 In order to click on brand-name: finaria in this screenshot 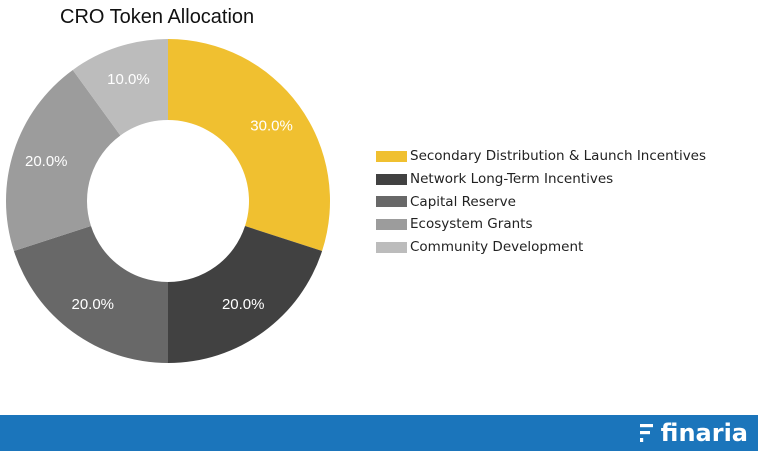, I will do `click(704, 433)`.